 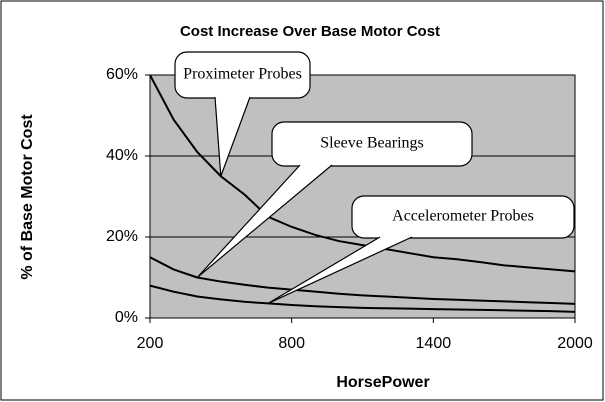 I want to click on x-tick-label: 800, so click(x=291, y=343).